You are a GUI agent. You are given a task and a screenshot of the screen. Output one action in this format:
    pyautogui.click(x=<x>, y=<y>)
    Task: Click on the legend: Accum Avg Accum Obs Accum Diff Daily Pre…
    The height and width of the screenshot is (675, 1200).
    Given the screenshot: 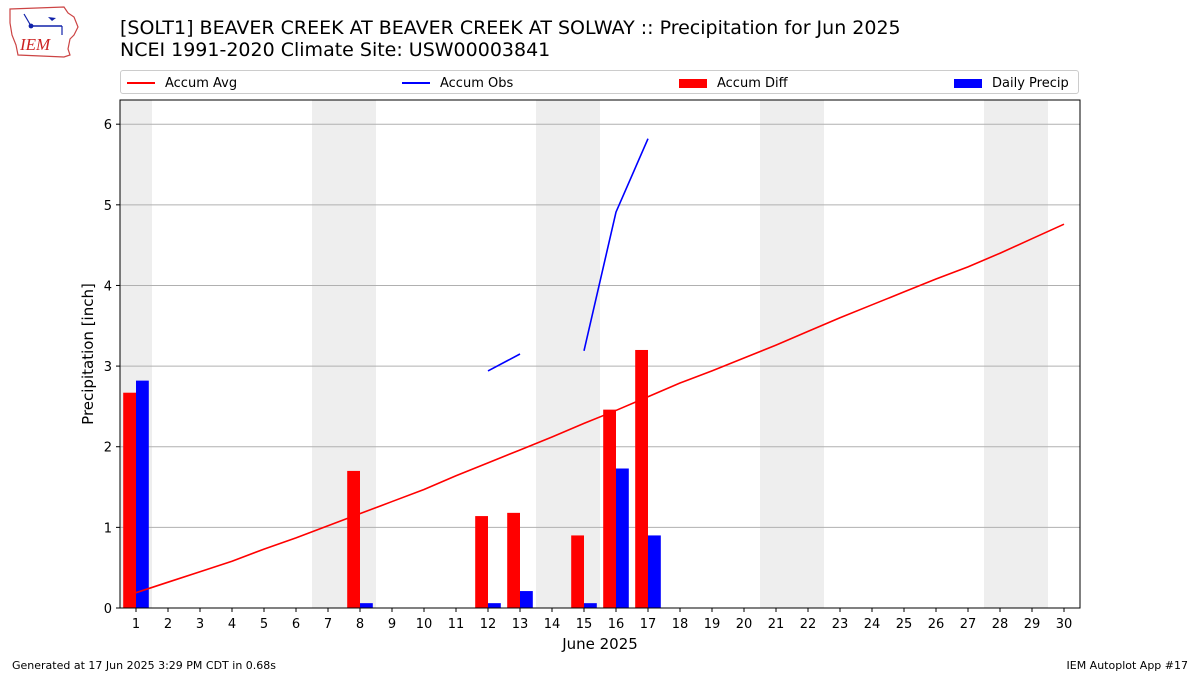 What is the action you would take?
    pyautogui.click(x=599, y=82)
    